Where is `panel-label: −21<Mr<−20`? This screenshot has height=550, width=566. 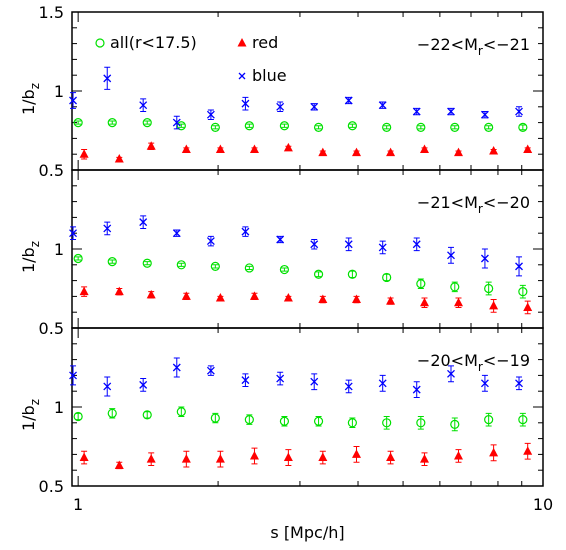 panel-label: −21<Mr<−20 is located at coordinates (473, 204).